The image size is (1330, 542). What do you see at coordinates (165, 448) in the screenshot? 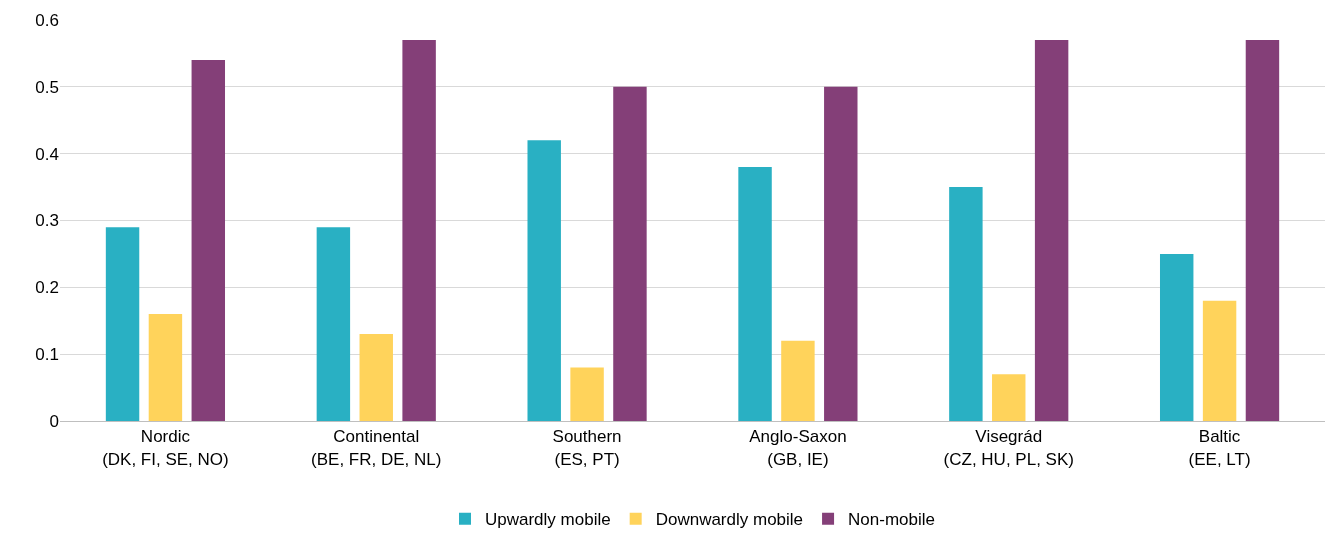
I see `x-tick-label: Nordic (DK, FI, SE, NO)` at bounding box center [165, 448].